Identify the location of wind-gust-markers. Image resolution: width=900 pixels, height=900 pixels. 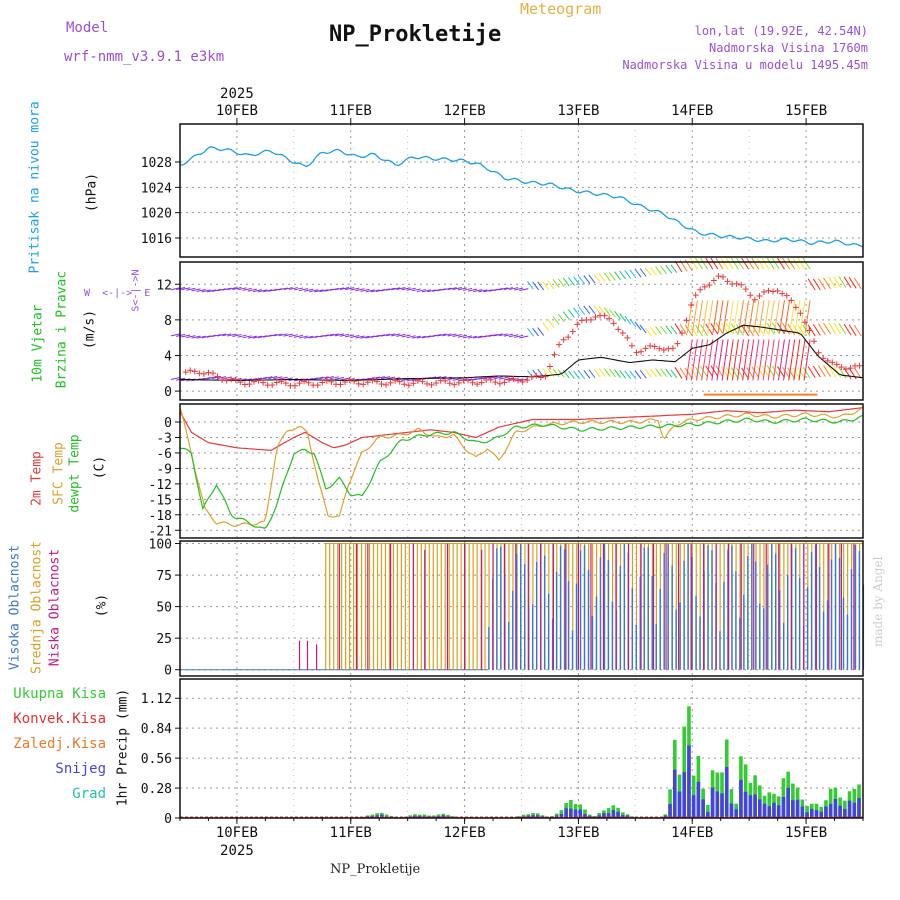
(522, 331).